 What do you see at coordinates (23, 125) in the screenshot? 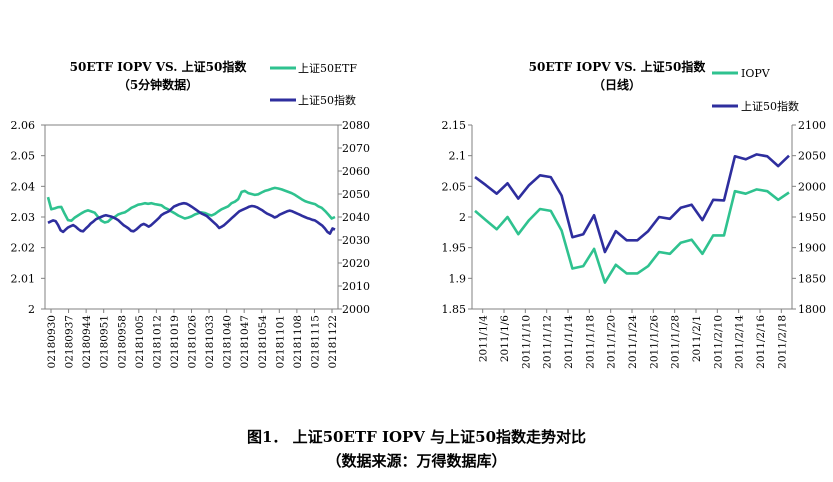
I see `y-left-tick-label: 2.06` at bounding box center [23, 125].